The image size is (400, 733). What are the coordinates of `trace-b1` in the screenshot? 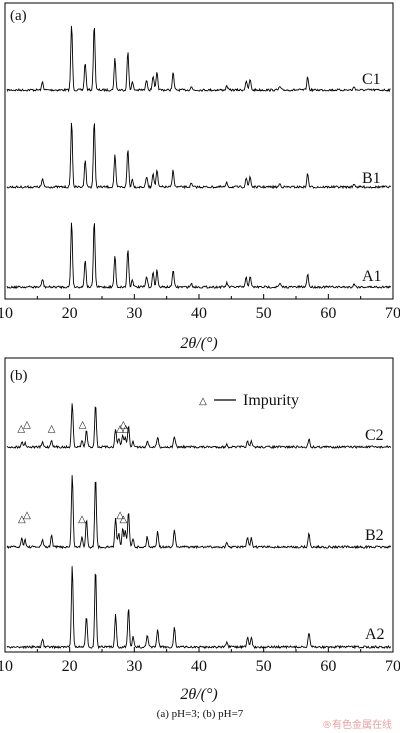 It's located at (198, 156).